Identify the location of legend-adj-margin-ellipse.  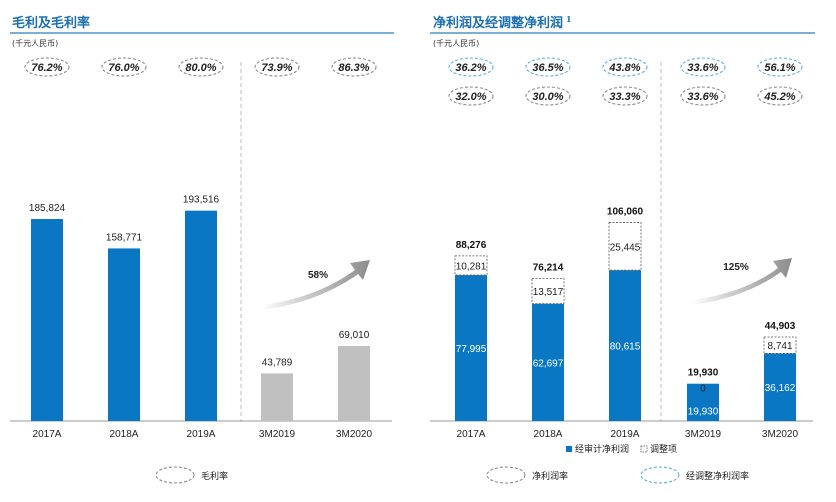
(660, 475).